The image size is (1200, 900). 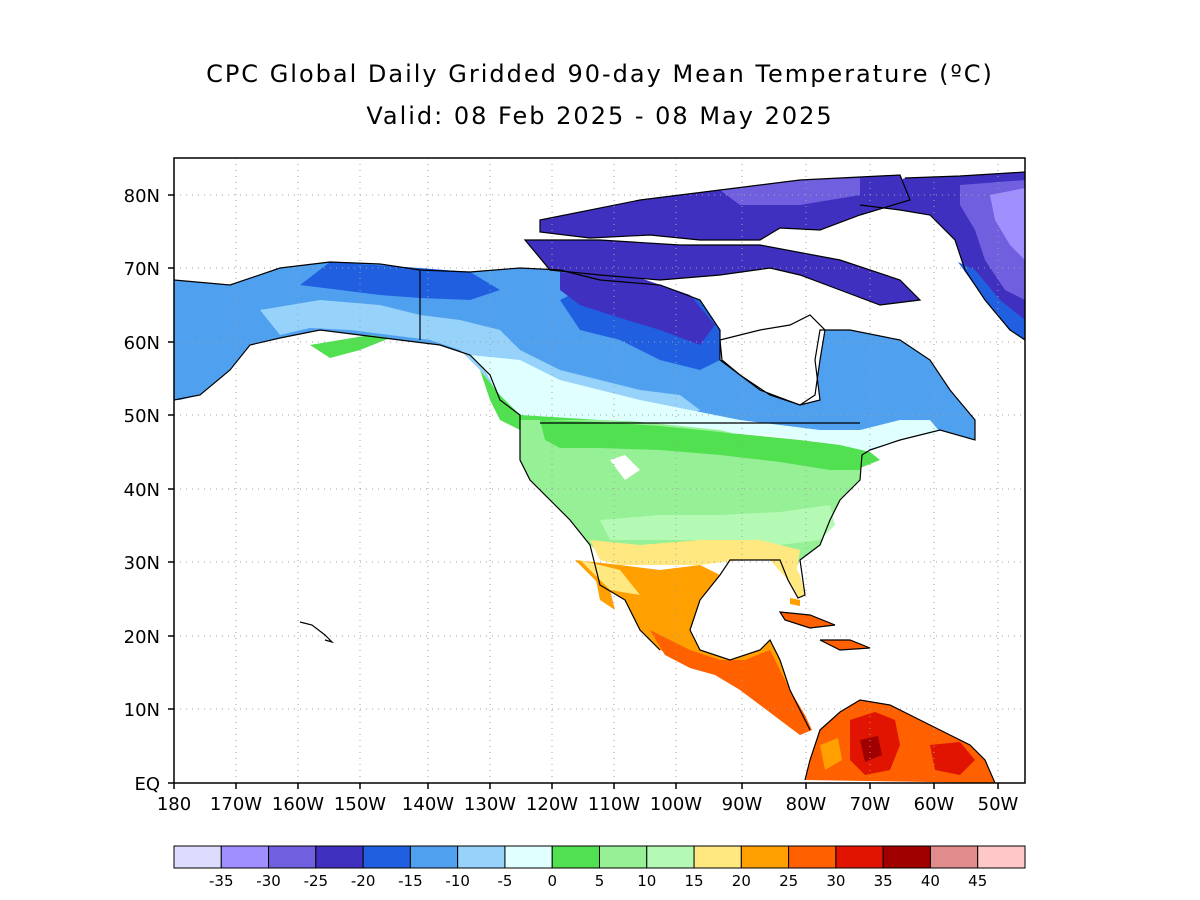 I want to click on lon-label: 160W, so click(x=298, y=804).